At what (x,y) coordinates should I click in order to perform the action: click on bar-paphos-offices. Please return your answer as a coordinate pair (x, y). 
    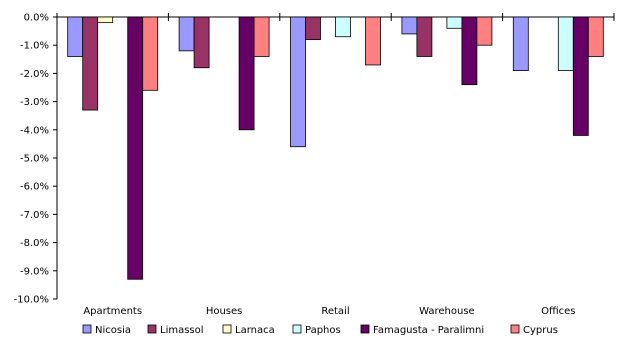
    Looking at the image, I should click on (565, 43).